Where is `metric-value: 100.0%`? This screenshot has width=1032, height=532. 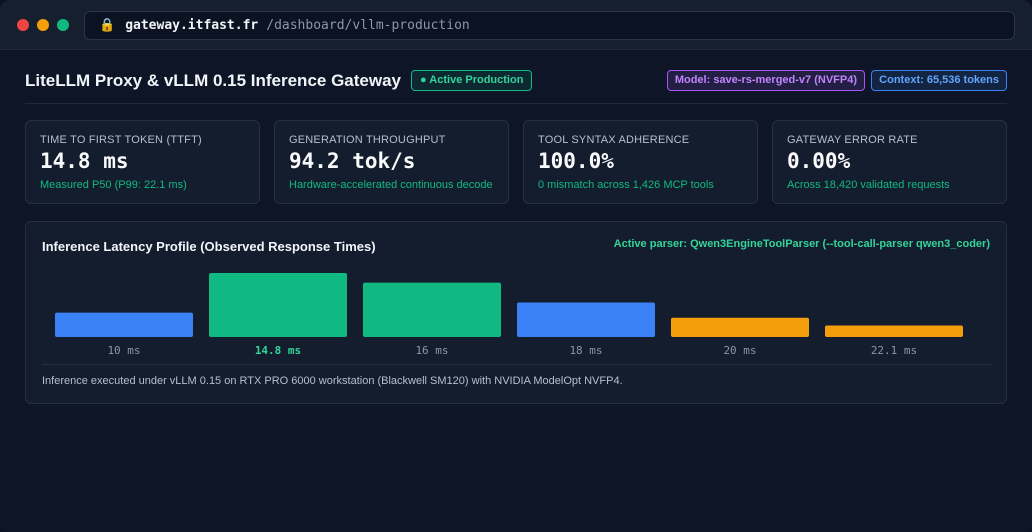
metric-value: 100.0% is located at coordinates (576, 161).